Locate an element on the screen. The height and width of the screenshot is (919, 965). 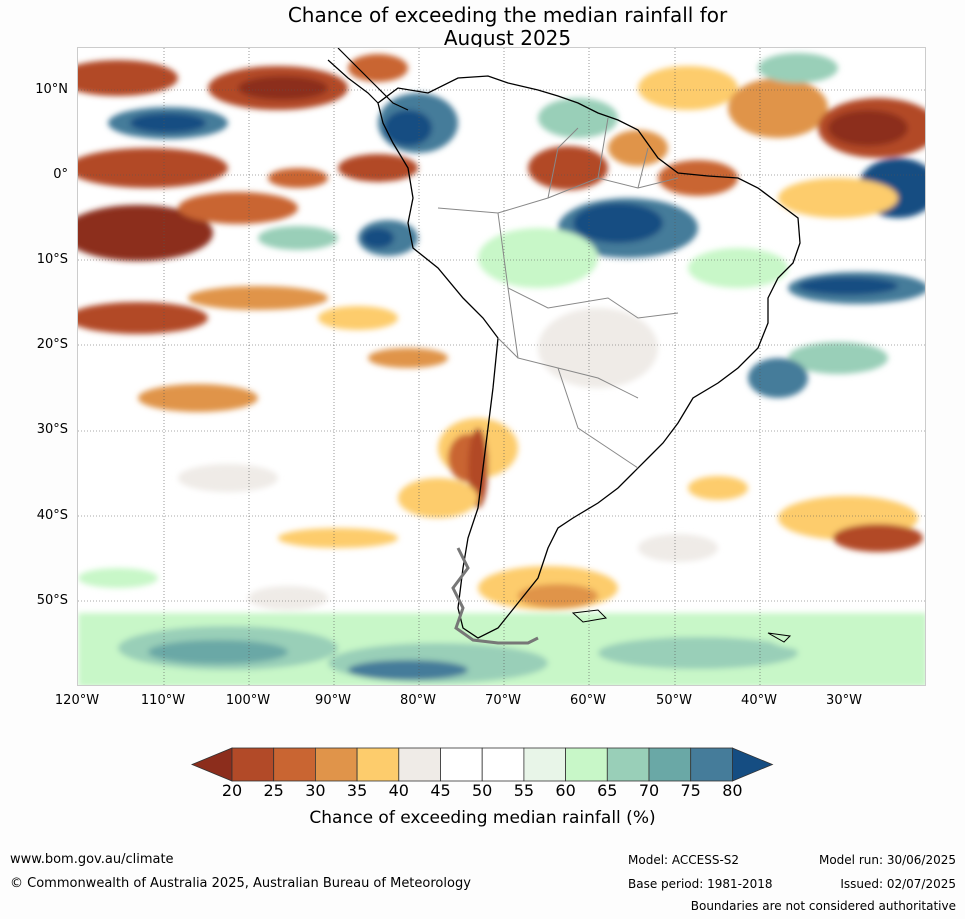
lat-label-50s: 50°S is located at coordinates (52, 600).